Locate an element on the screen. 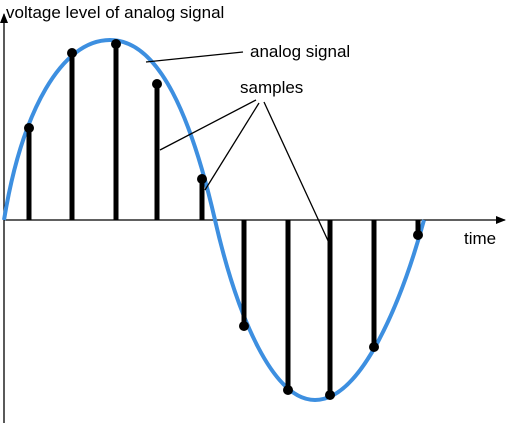 The width and height of the screenshot is (512, 423). x-axis-label: time is located at coordinates (480, 238).